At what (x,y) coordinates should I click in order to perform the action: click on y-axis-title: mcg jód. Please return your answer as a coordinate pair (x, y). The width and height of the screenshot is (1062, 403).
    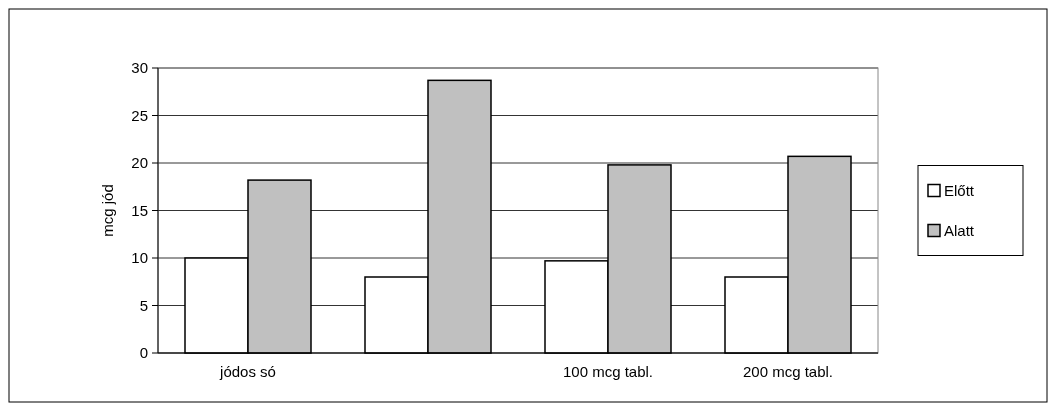
    Looking at the image, I should click on (107, 210).